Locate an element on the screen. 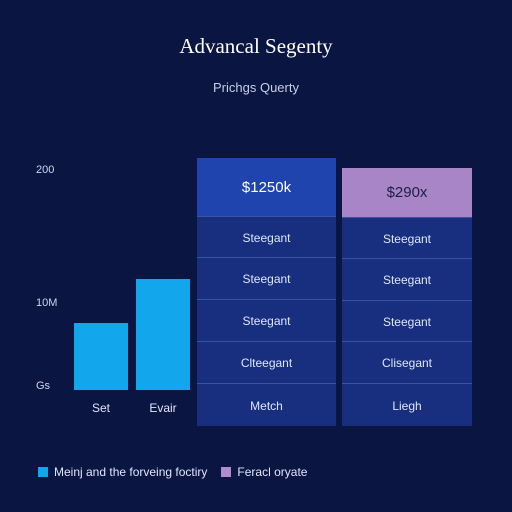 Image resolution: width=512 pixels, height=512 pixels. chart-subtitle: Prichgs Querty is located at coordinates (256, 87).